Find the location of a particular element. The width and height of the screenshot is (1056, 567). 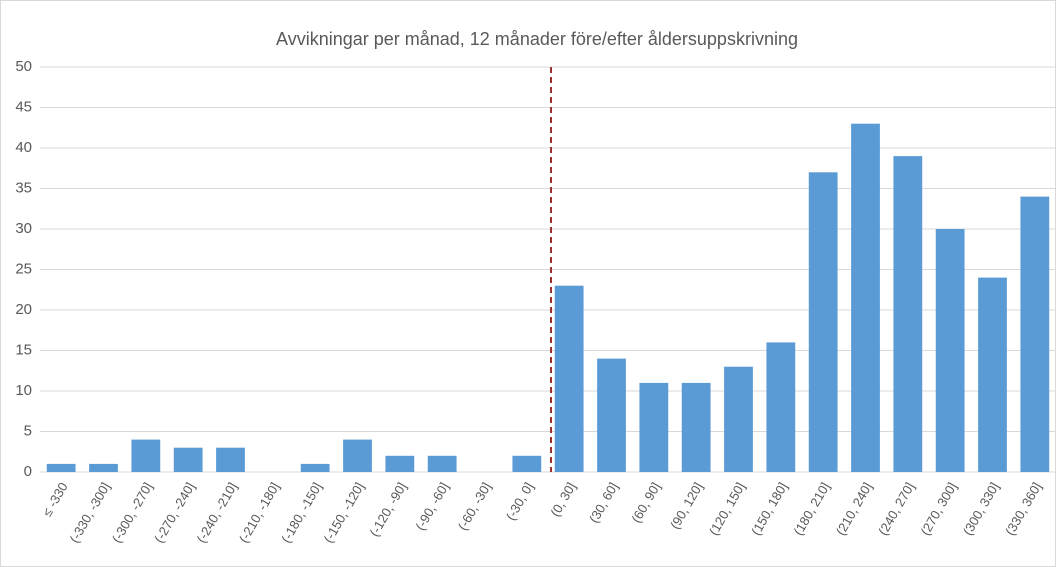

y-tick-label: 5 is located at coordinates (28, 430).